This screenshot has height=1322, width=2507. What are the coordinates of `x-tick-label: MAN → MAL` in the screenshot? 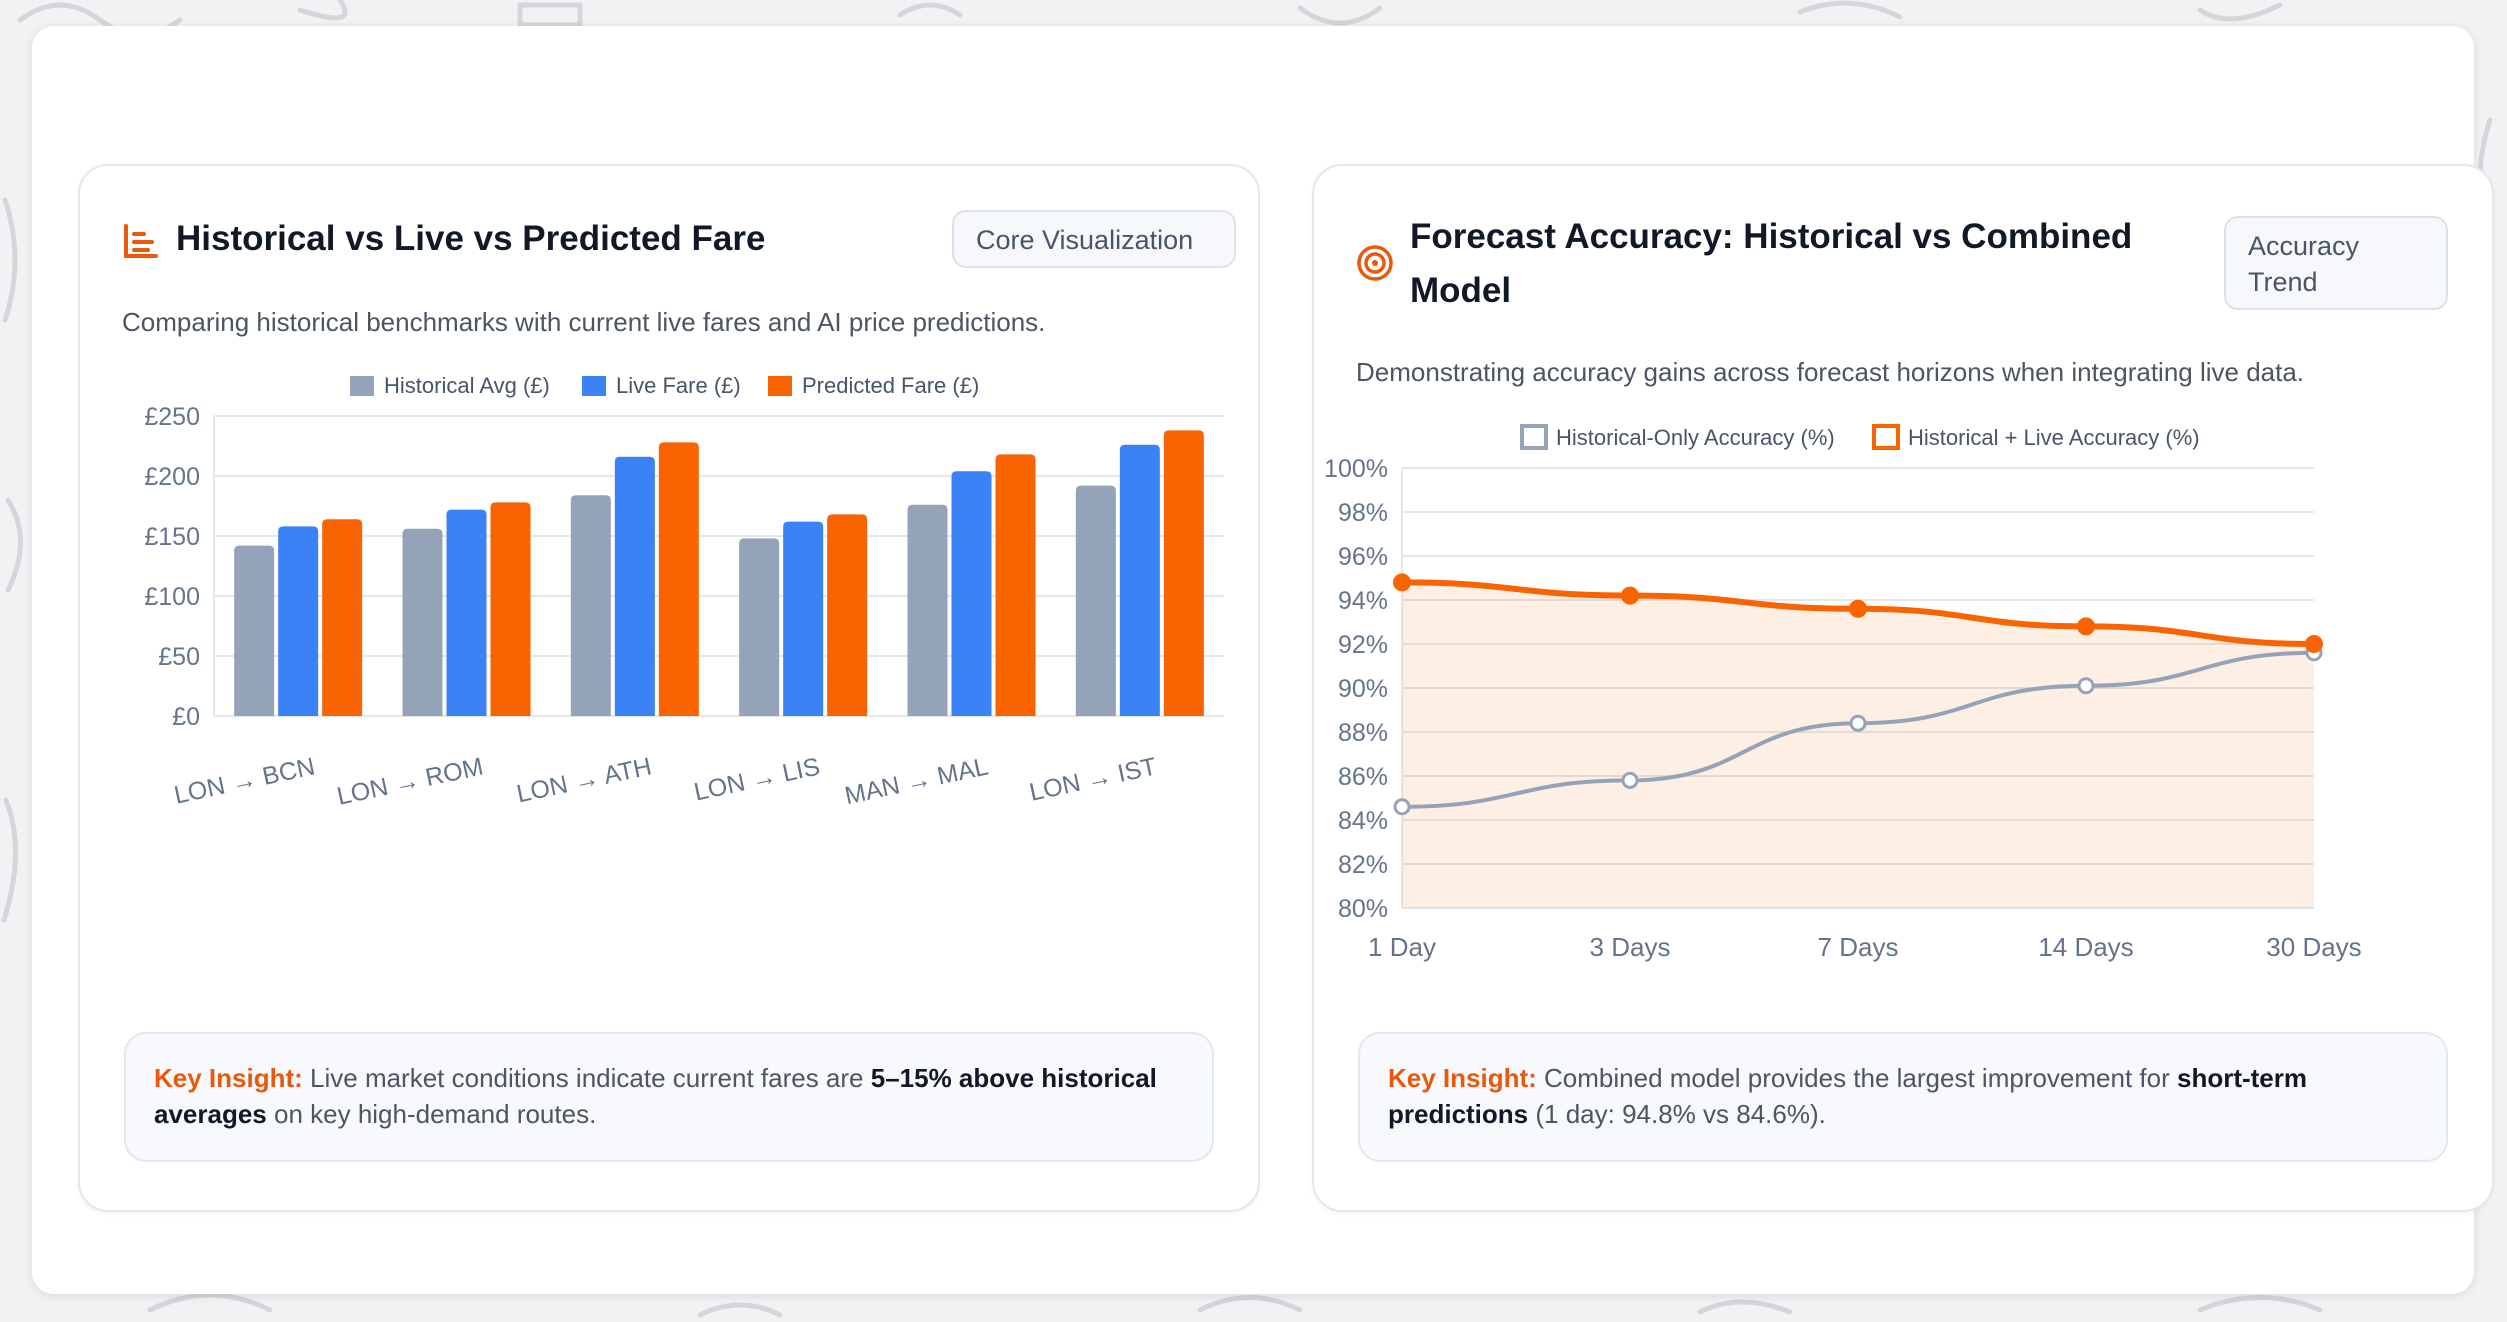 It's located at (916, 781).